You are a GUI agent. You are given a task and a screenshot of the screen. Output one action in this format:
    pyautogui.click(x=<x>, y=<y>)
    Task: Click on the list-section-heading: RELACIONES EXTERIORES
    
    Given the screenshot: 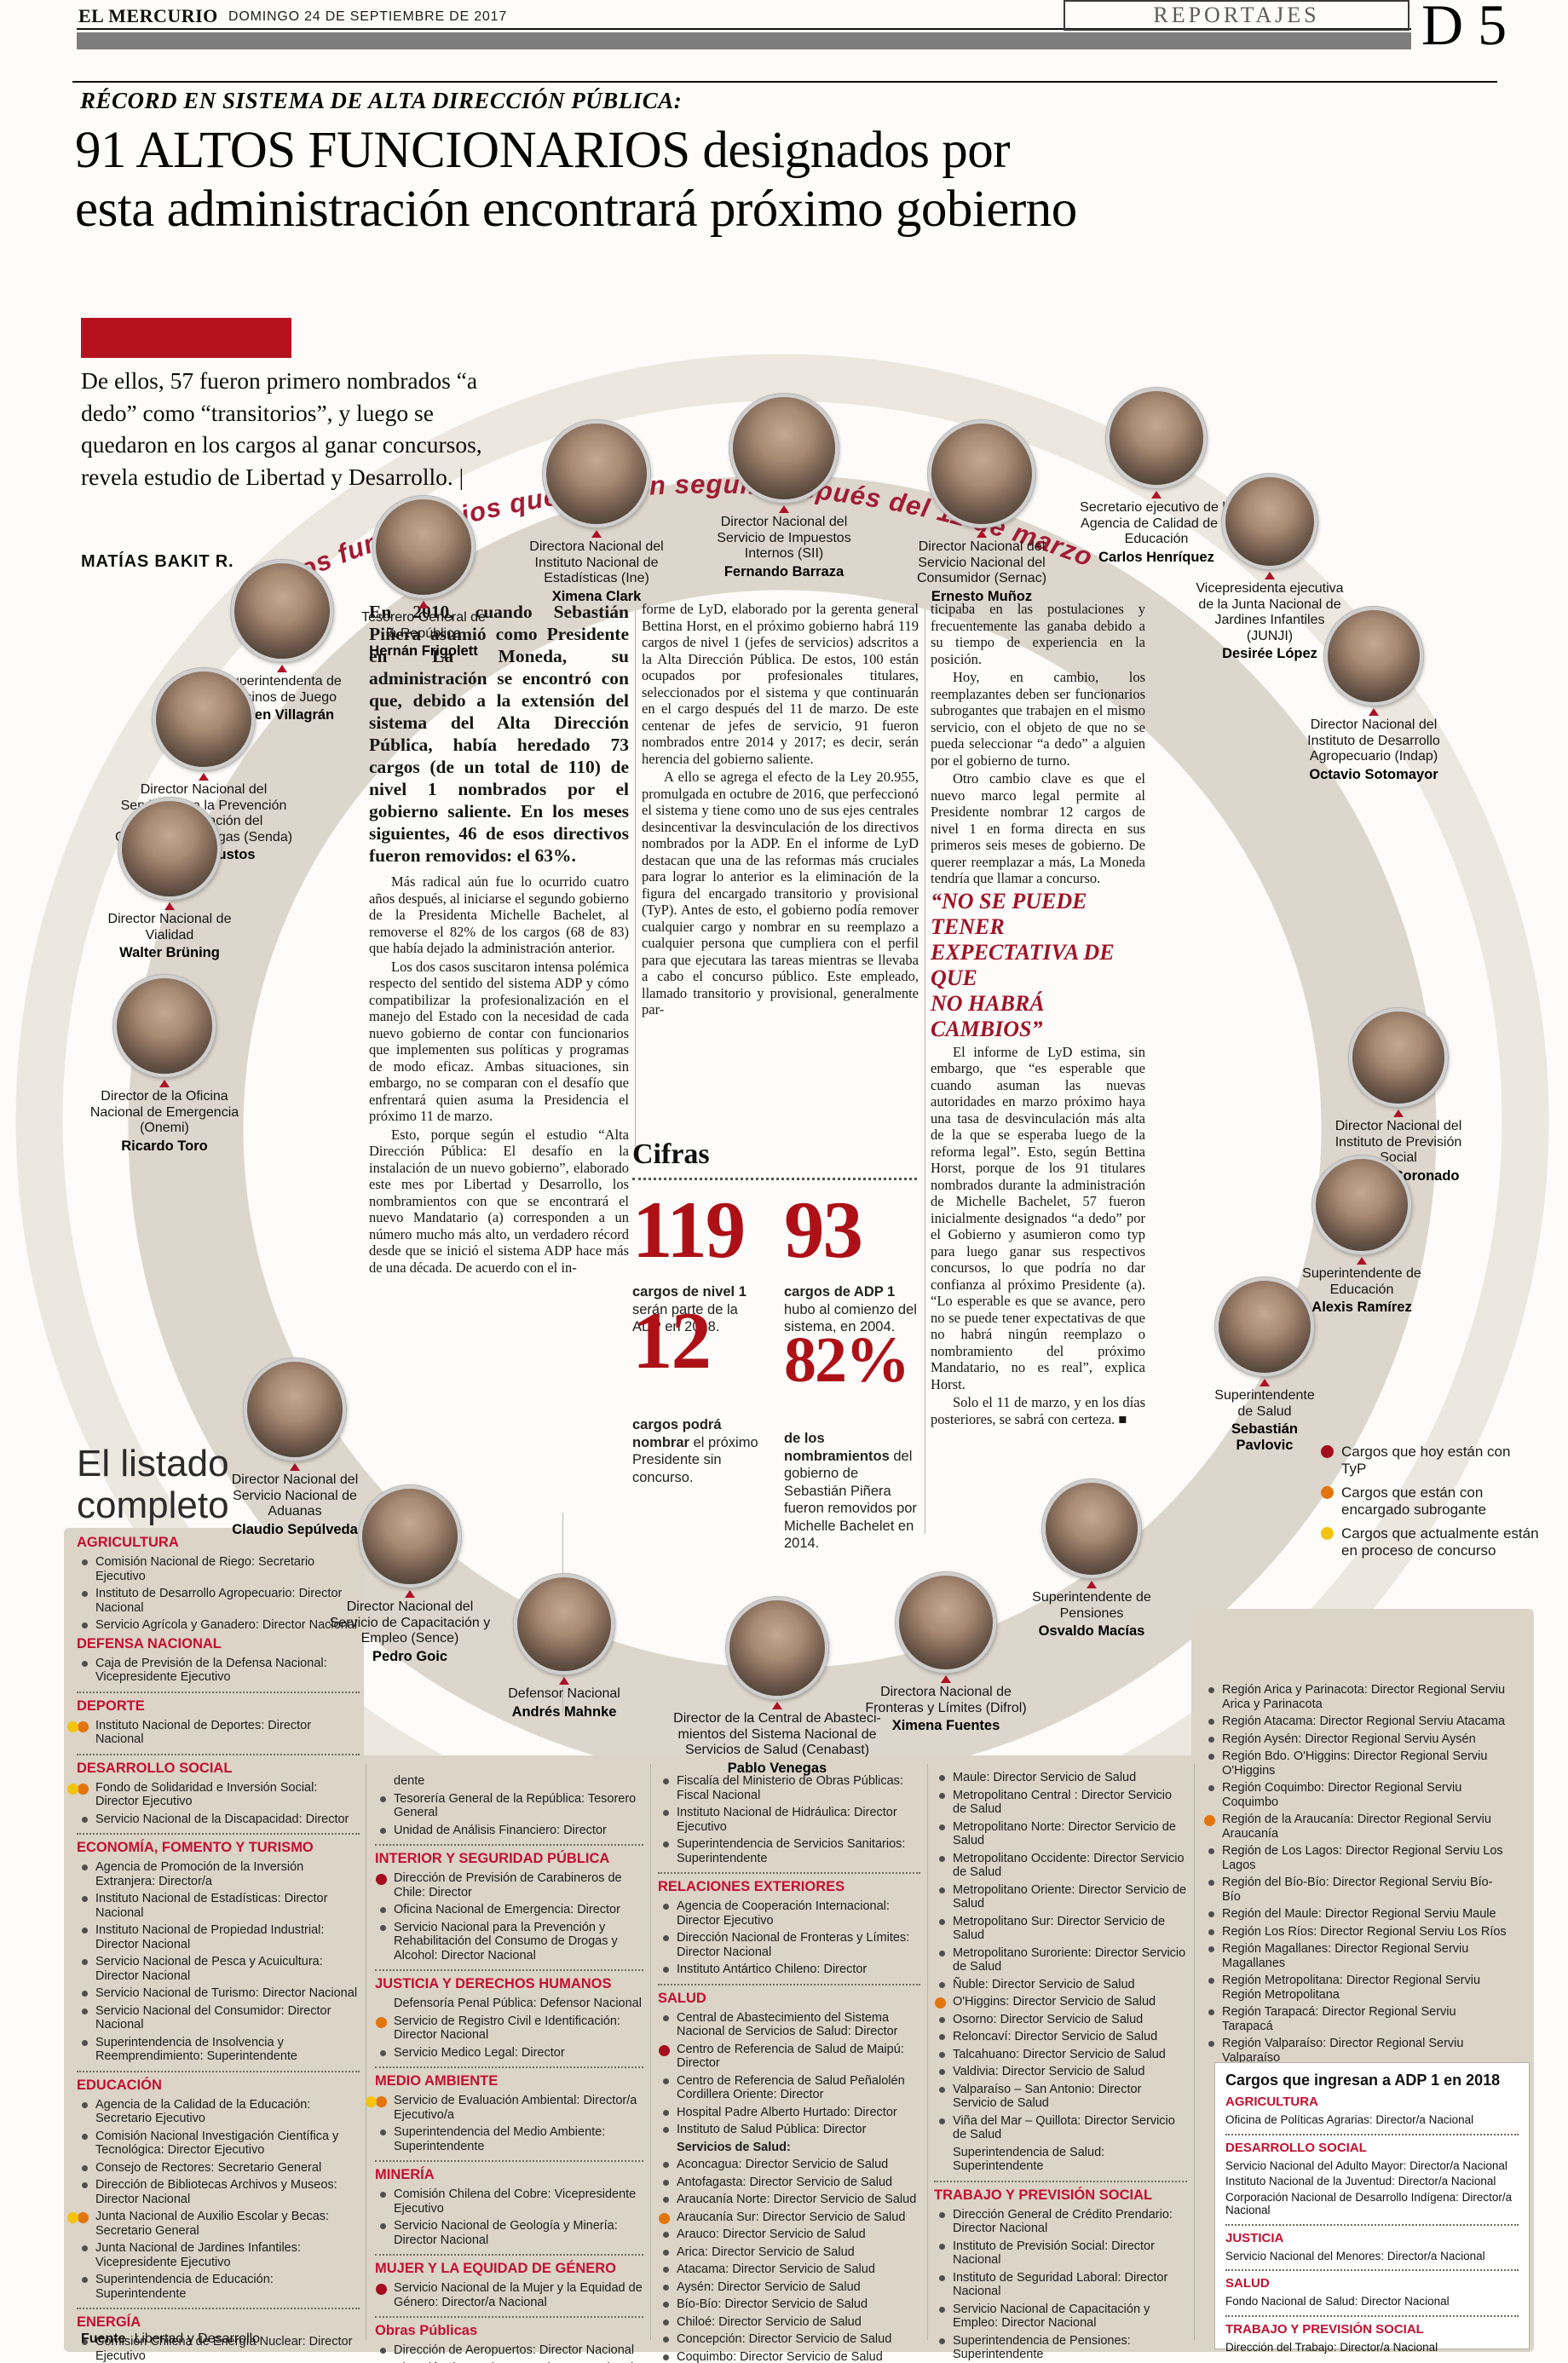 What is the action you would take?
    pyautogui.click(x=789, y=1884)
    